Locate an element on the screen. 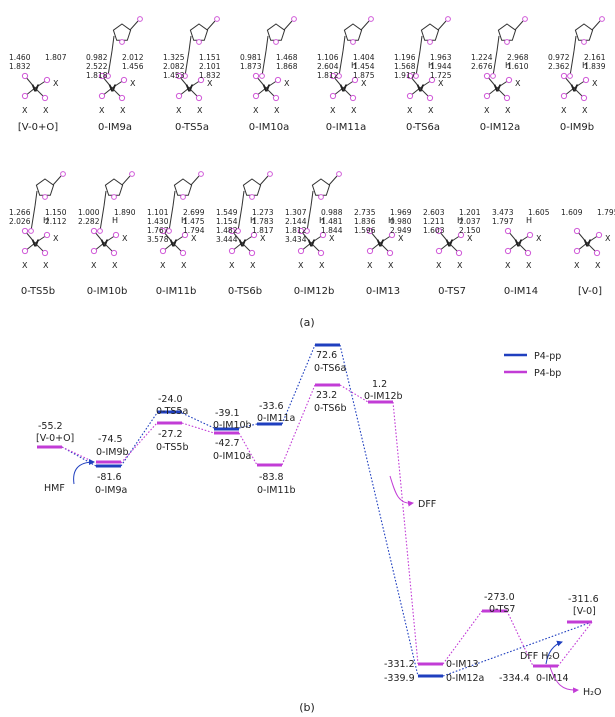 The width and height of the screenshot is (615, 717). bond-distance: 2.699 is located at coordinates (194, 212).